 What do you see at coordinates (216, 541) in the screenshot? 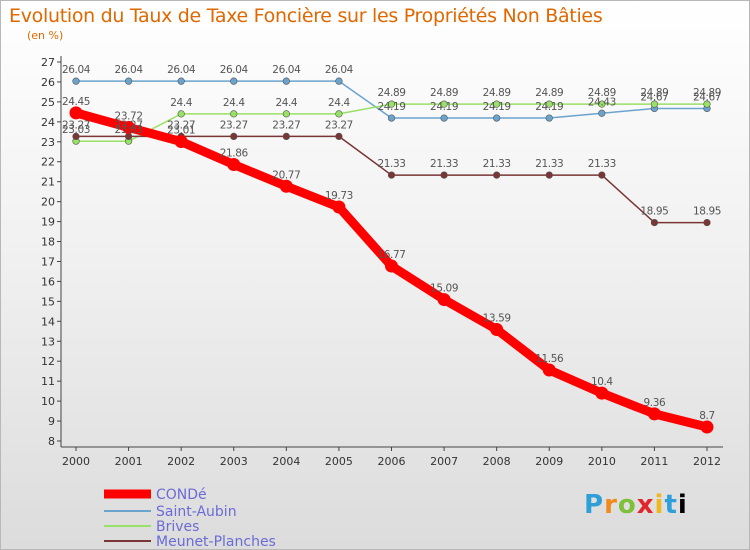
I see `legend-label: Meunet-Planches` at bounding box center [216, 541].